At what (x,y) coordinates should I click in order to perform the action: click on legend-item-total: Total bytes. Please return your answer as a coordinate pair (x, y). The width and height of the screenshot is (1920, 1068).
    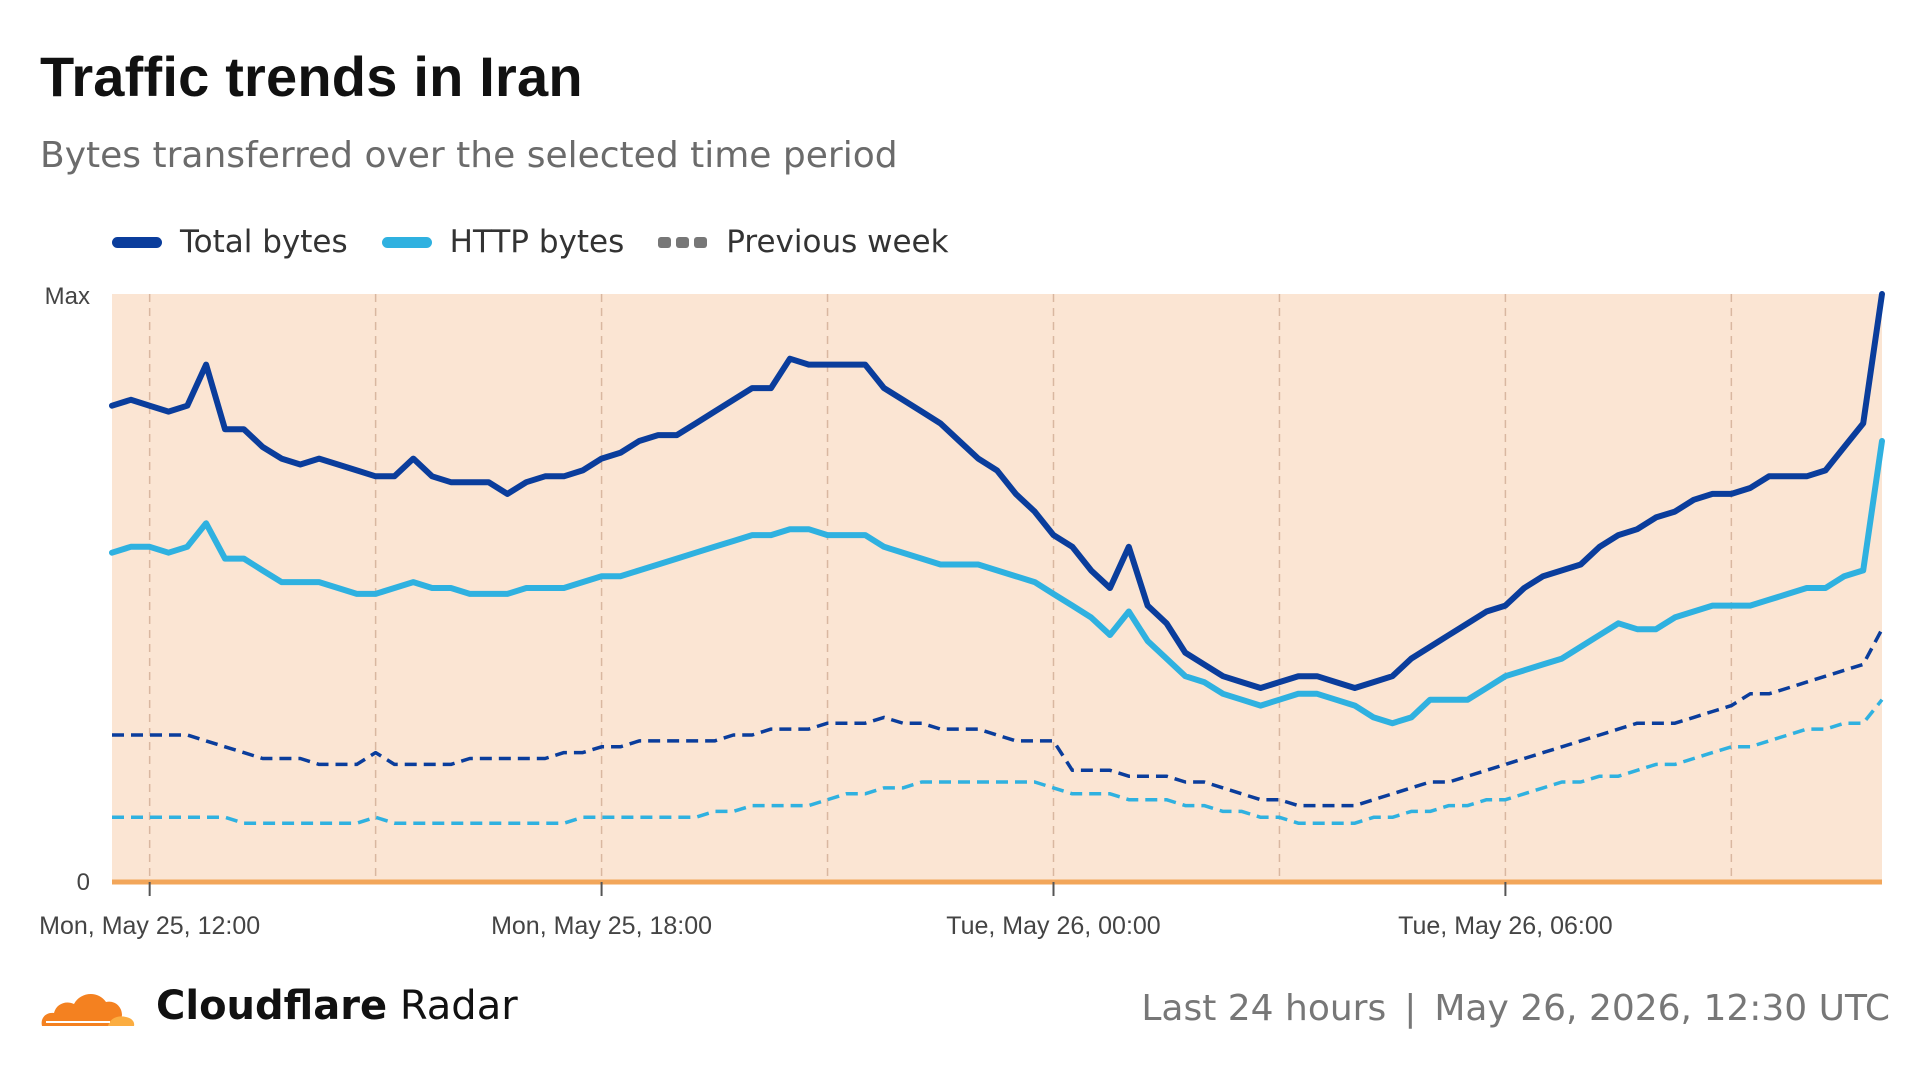
    Looking at the image, I should click on (230, 242).